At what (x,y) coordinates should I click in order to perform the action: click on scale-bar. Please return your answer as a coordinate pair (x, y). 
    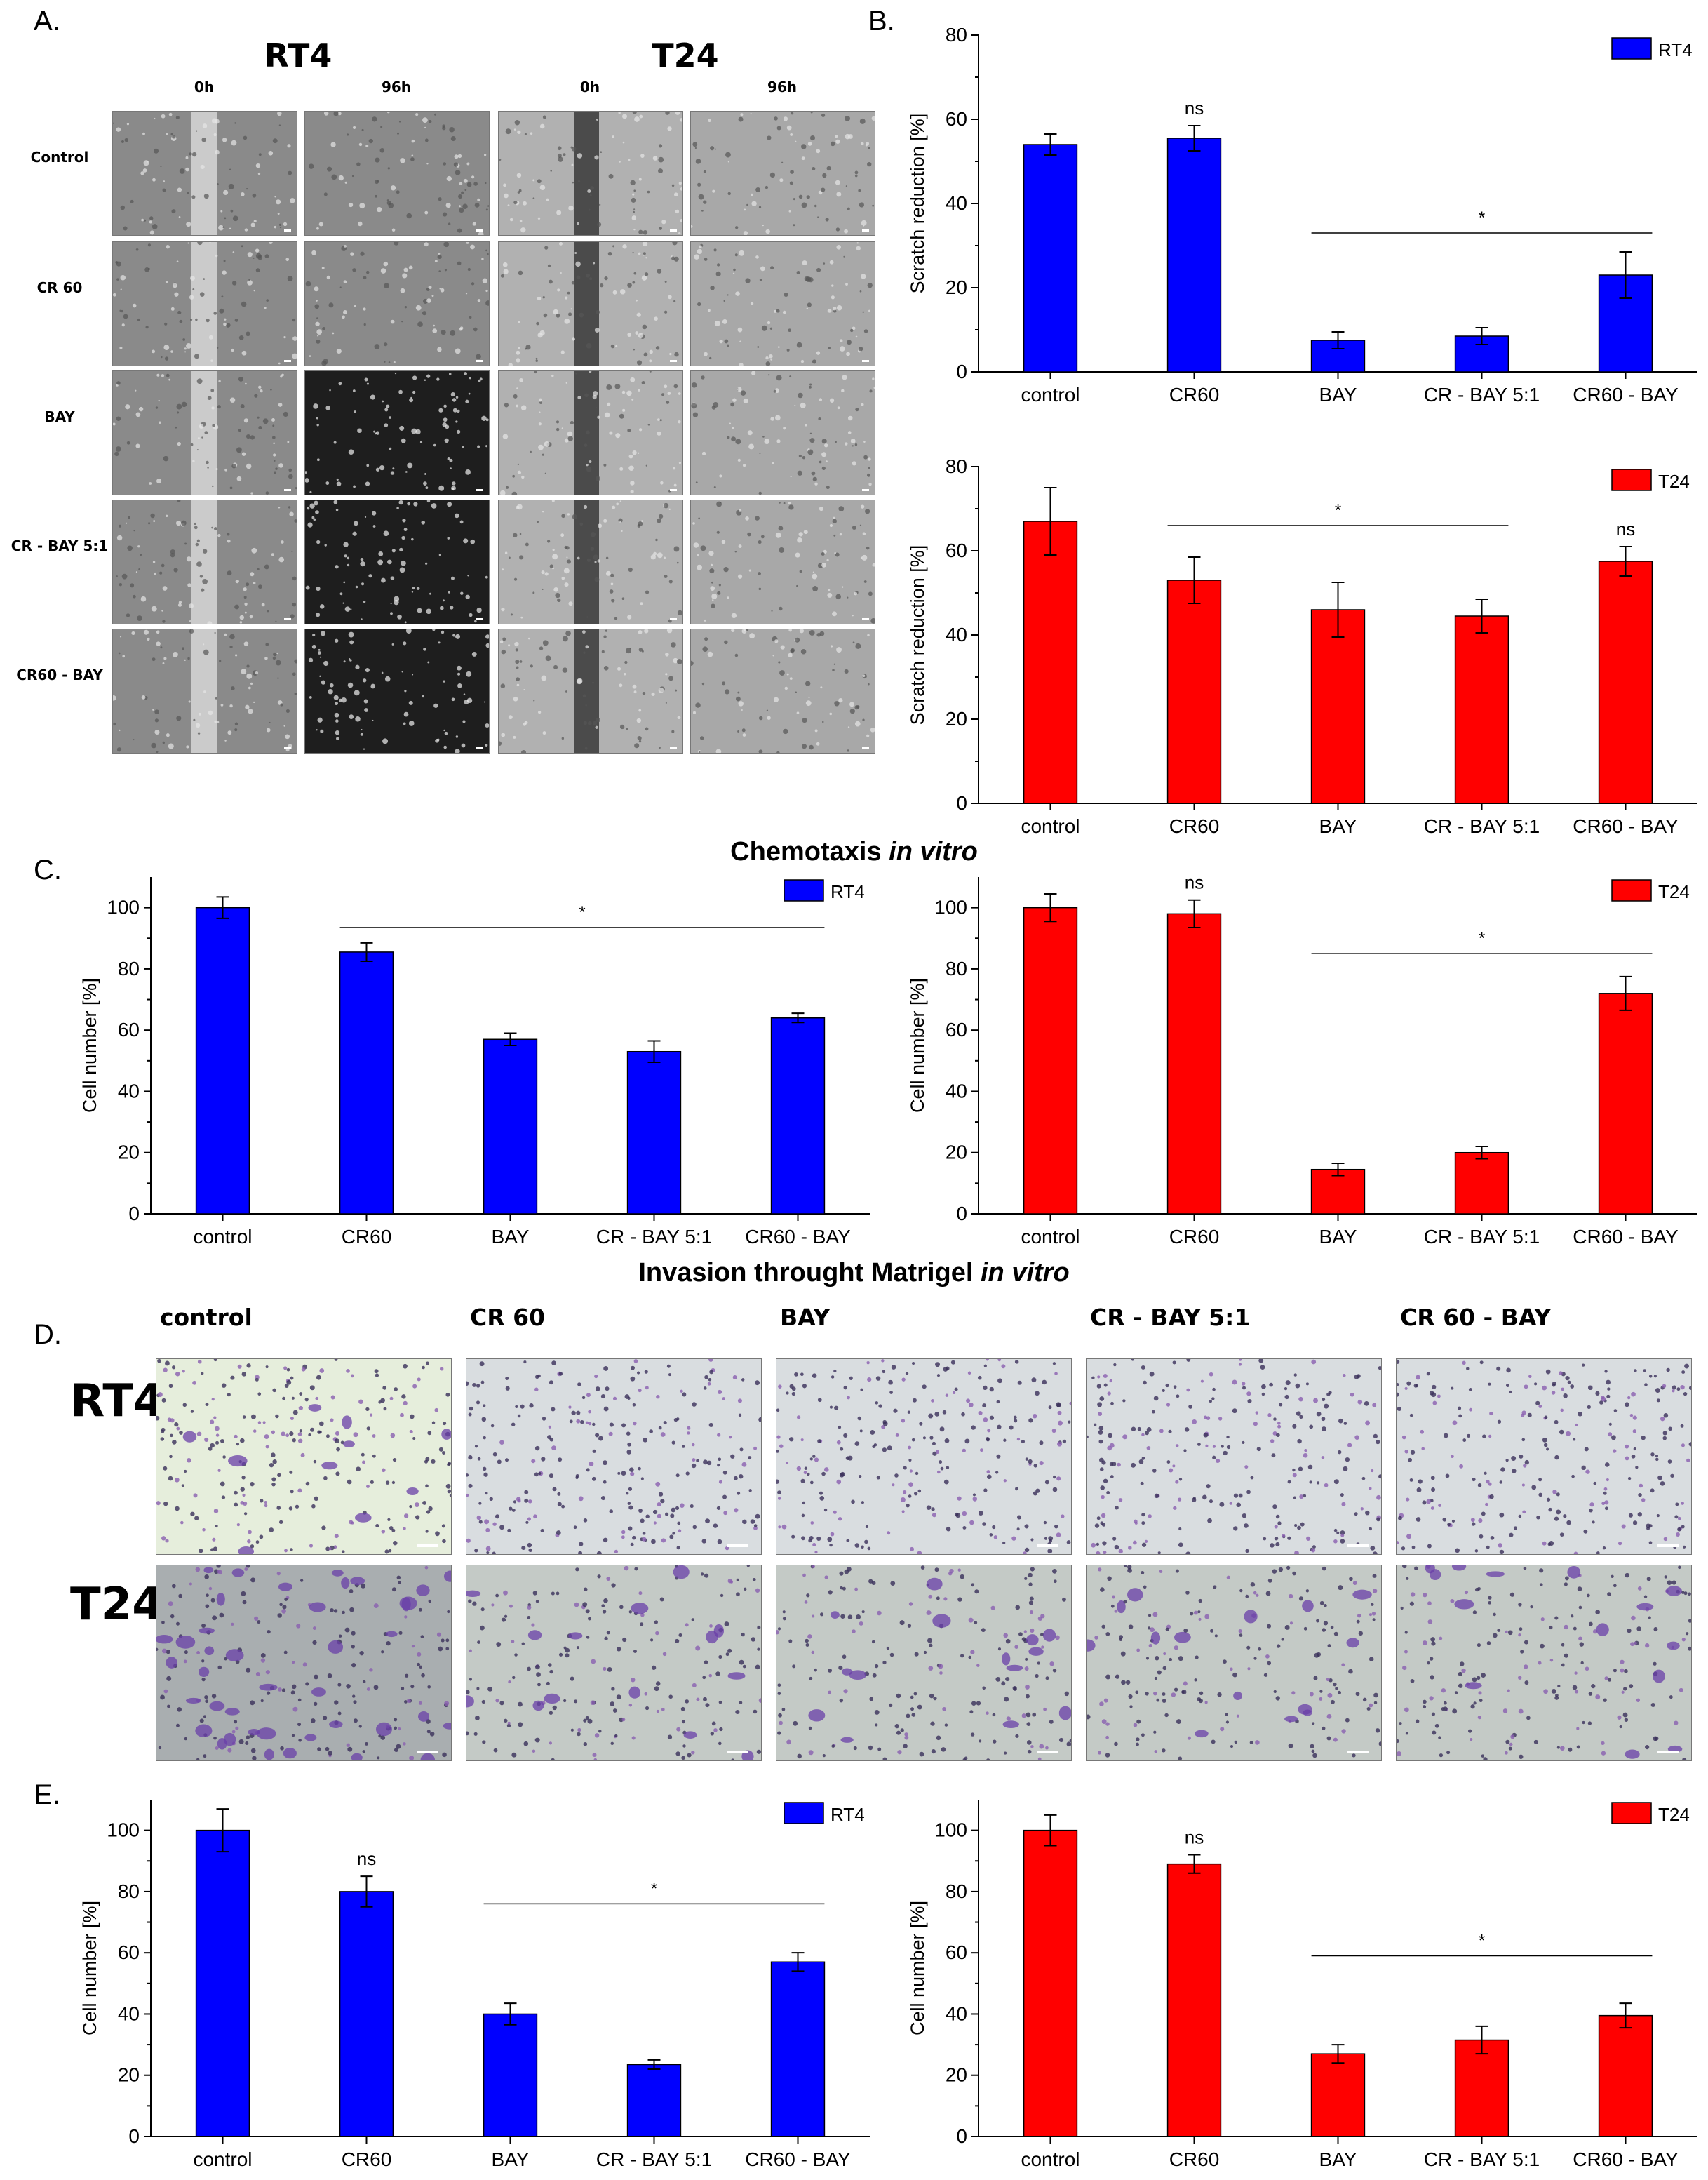
    Looking at the image, I should click on (287, 490).